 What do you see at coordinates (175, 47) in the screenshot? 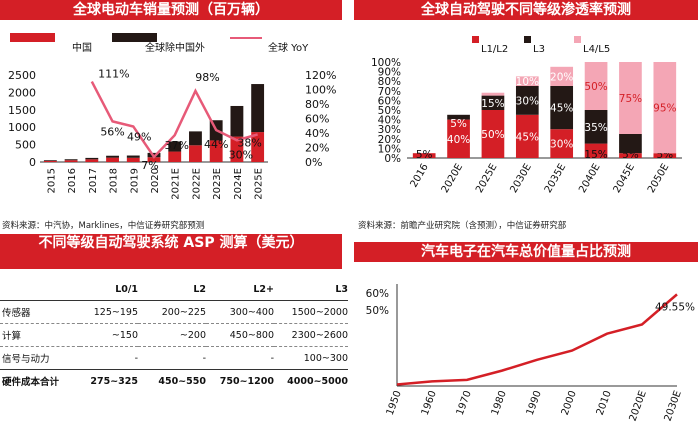
I see `legend-label: 全球除中国外` at bounding box center [175, 47].